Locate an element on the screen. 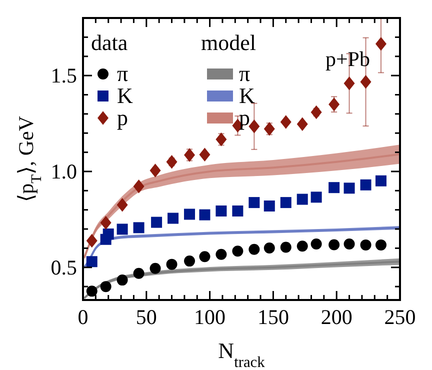 This screenshot has width=432, height=370. annotation: model is located at coordinates (228, 42).